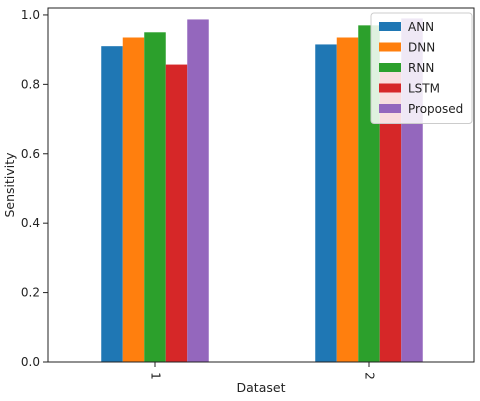 The image size is (480, 401). Describe the element at coordinates (30, 84) in the screenshot. I see `y-tick-label: 0.8` at that location.